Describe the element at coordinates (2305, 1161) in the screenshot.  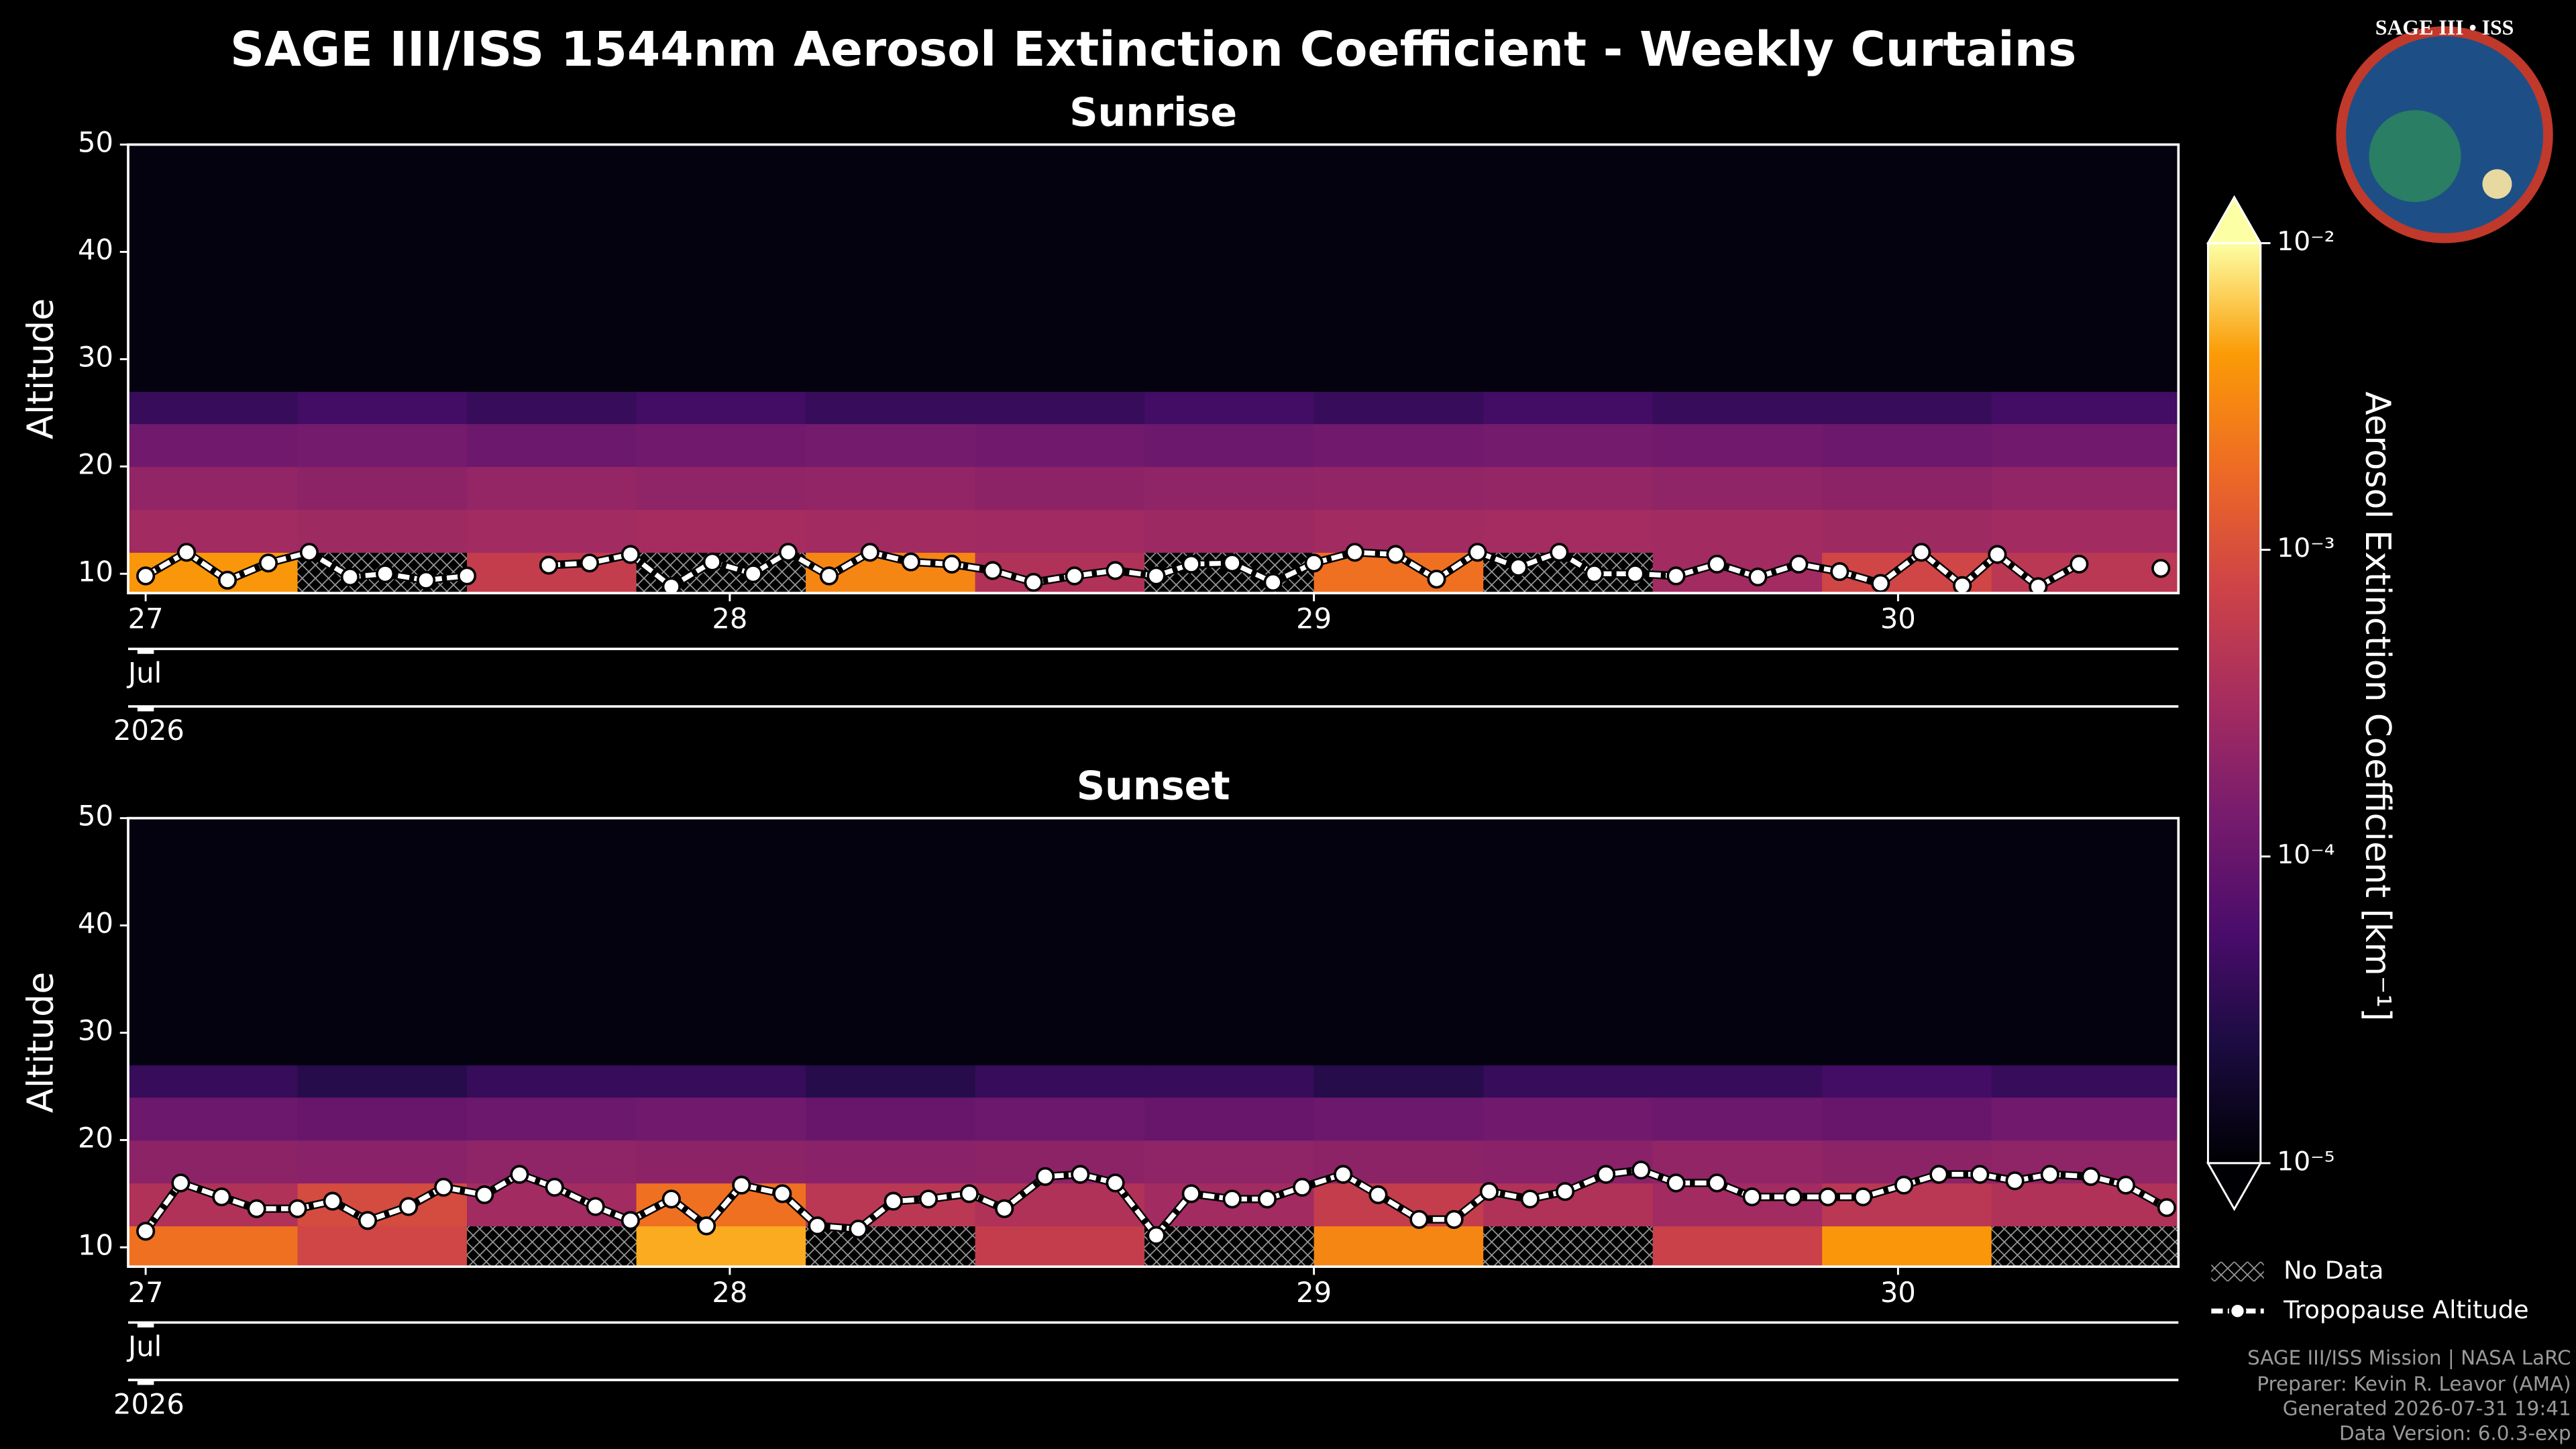
I see `colorbar-tick-label: 10⁻⁵` at that location.